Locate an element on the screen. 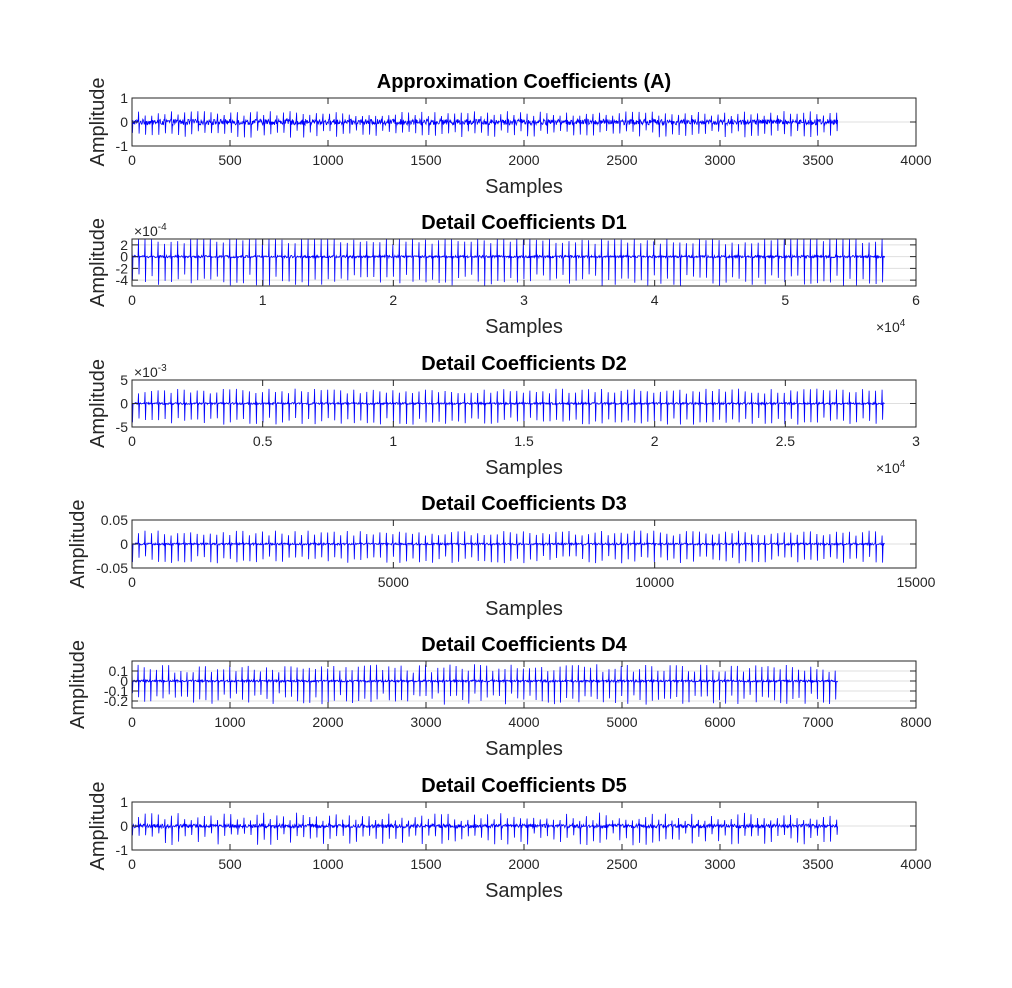 Image resolution: width=1012 pixels, height=988 pixels. y-tick-label: 0.05 is located at coordinates (114, 520).